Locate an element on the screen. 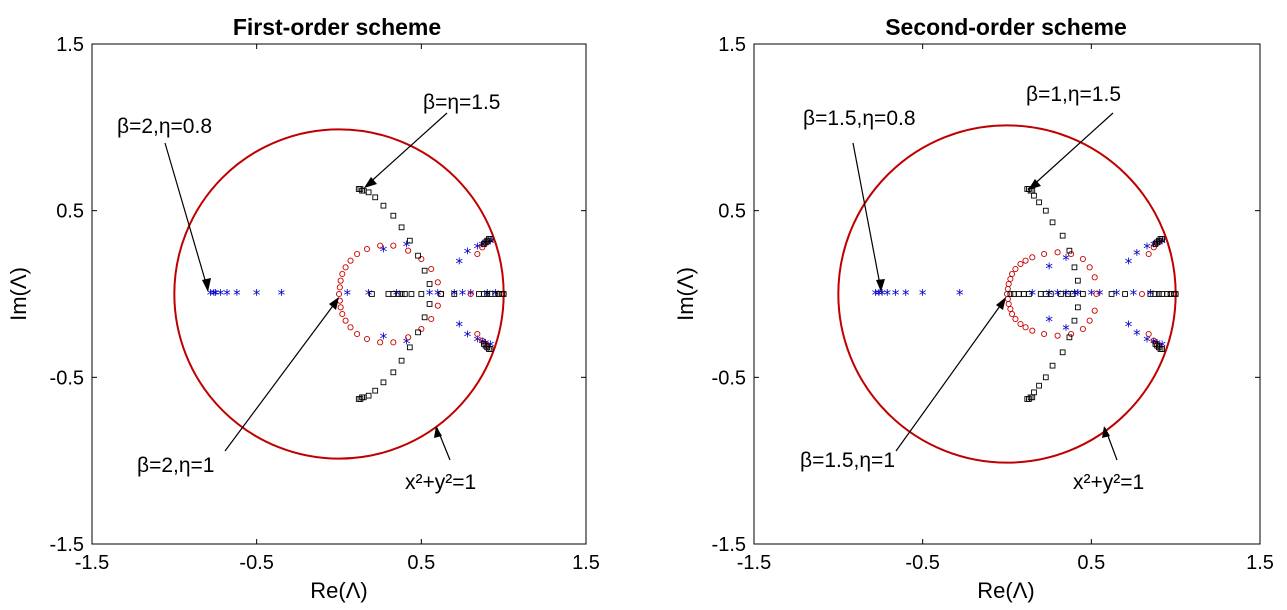 The image size is (1287, 610). y-tick-label: -1.5 is located at coordinates (67, 545).